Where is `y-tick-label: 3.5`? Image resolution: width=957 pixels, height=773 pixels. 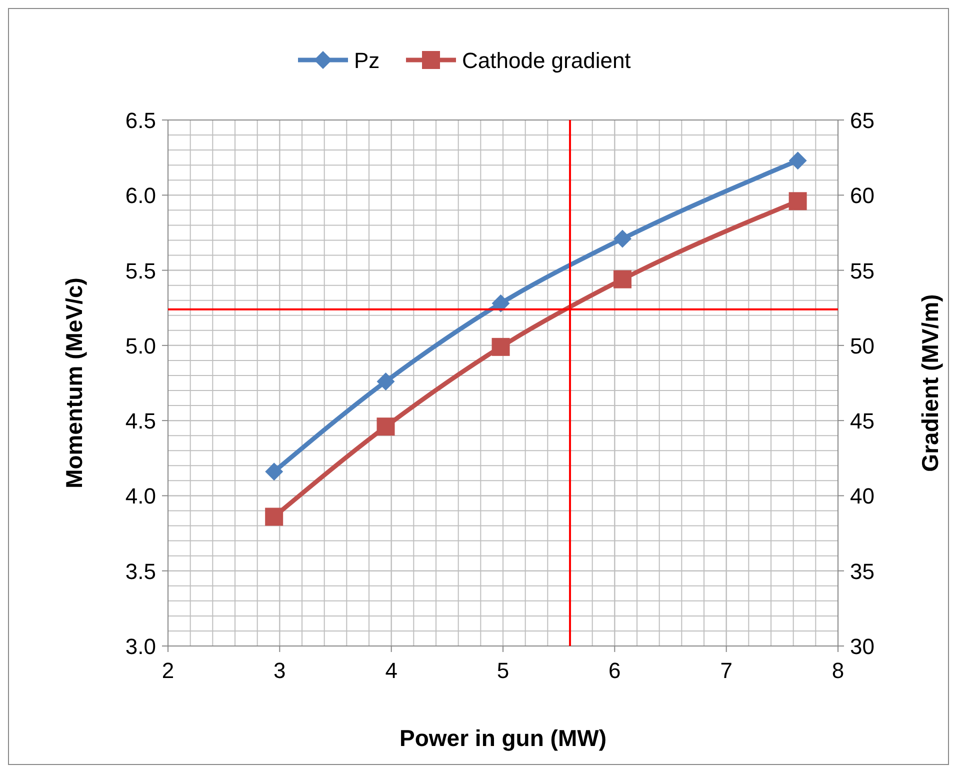 y-tick-label: 3.5 is located at coordinates (140, 571).